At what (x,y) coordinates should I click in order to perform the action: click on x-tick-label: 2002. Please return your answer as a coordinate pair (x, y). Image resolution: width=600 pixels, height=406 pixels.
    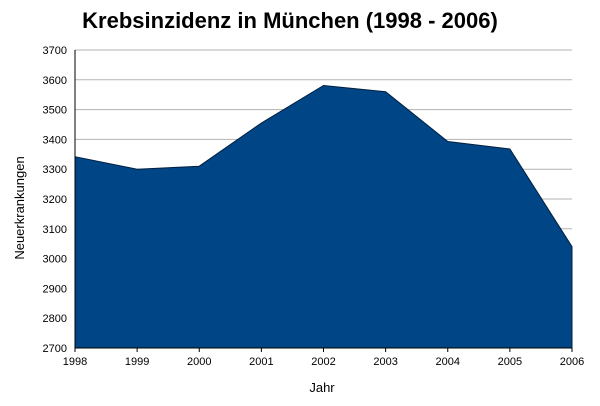
    Looking at the image, I should click on (323, 362).